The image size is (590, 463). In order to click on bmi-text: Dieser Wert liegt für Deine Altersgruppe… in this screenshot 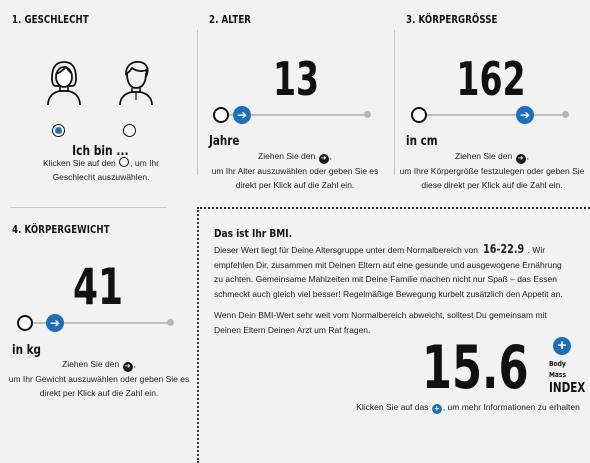, I will do `click(346, 250)`.